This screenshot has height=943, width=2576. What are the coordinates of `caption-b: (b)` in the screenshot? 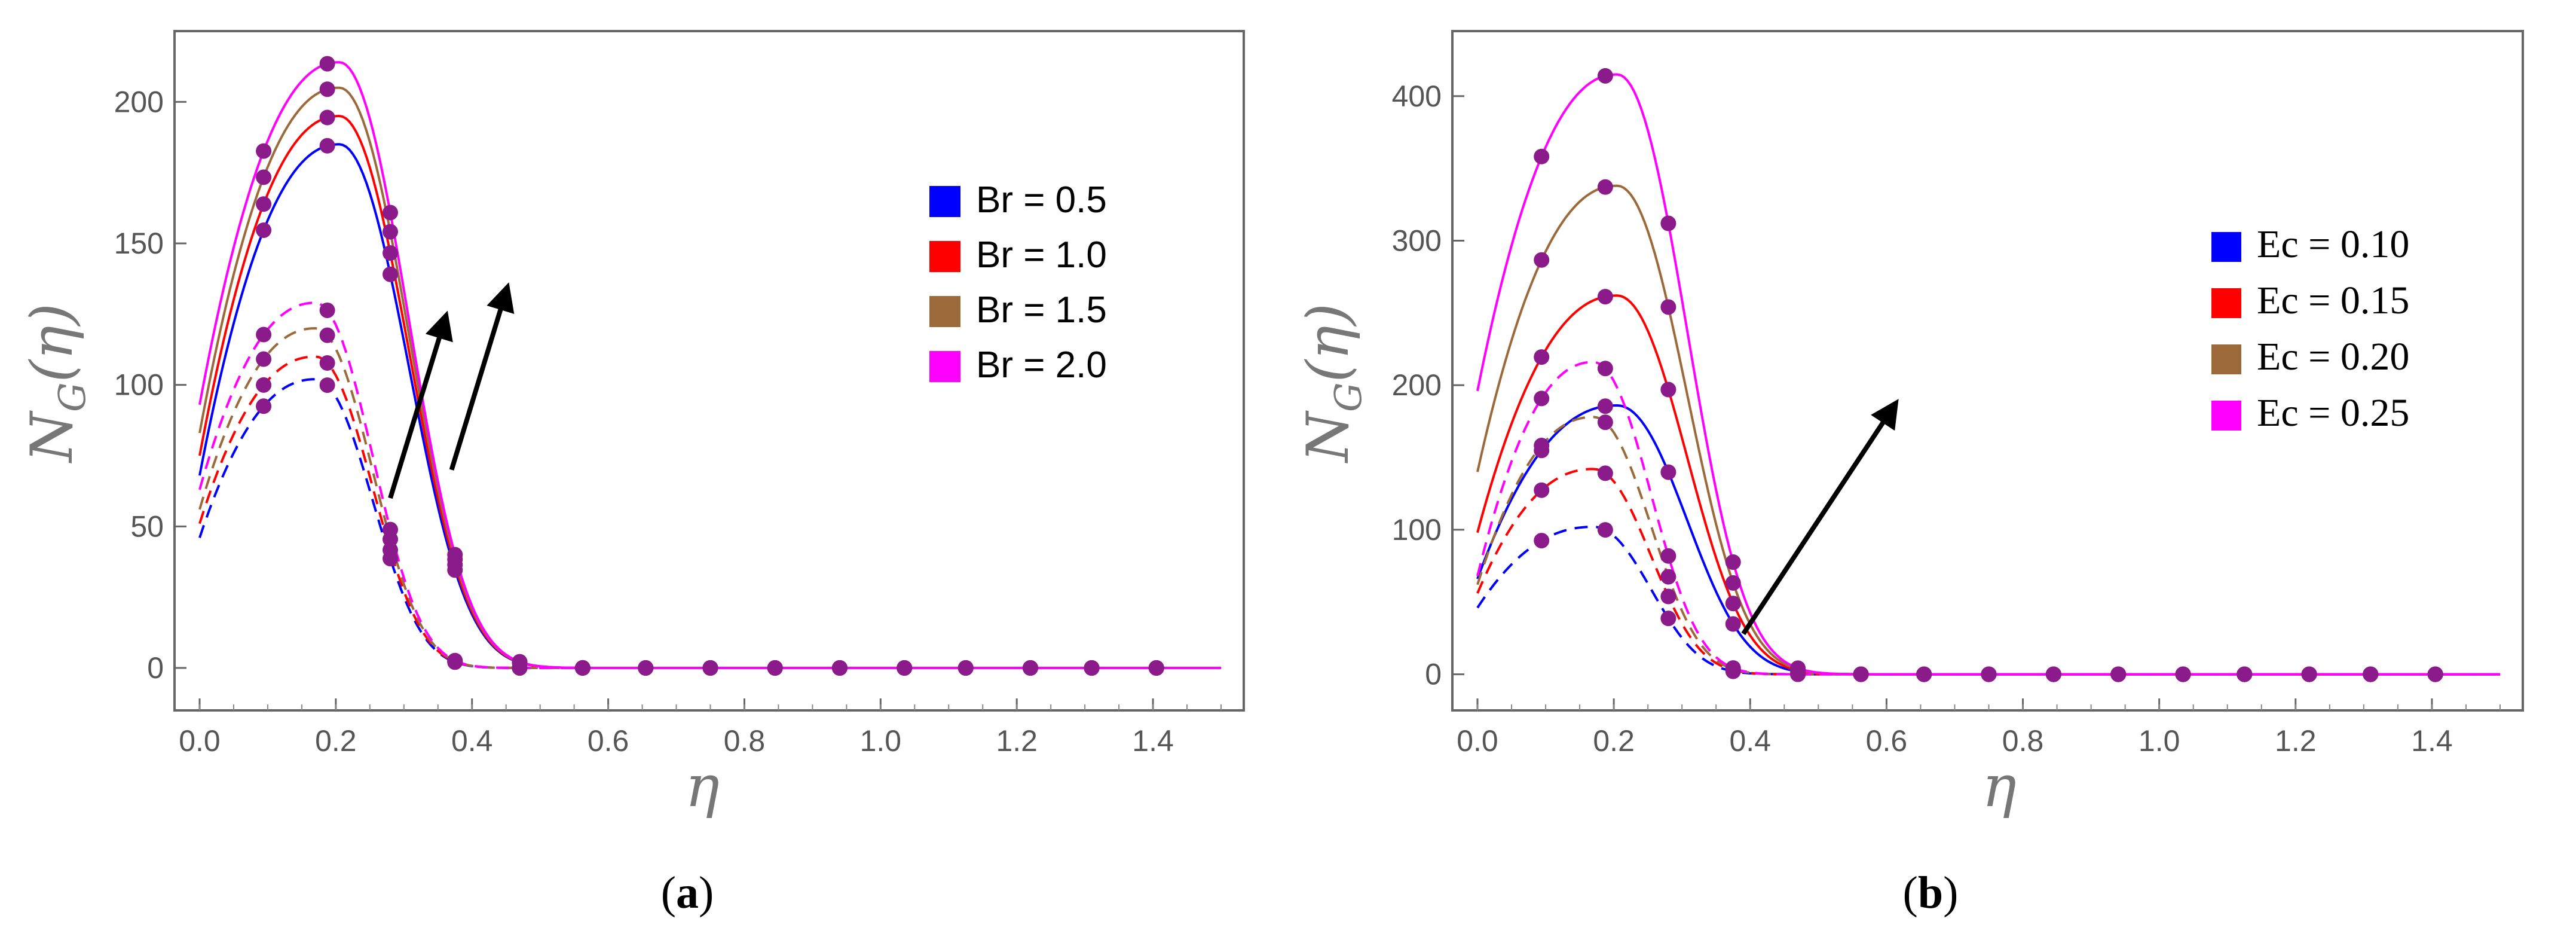 It's located at (1931, 893).